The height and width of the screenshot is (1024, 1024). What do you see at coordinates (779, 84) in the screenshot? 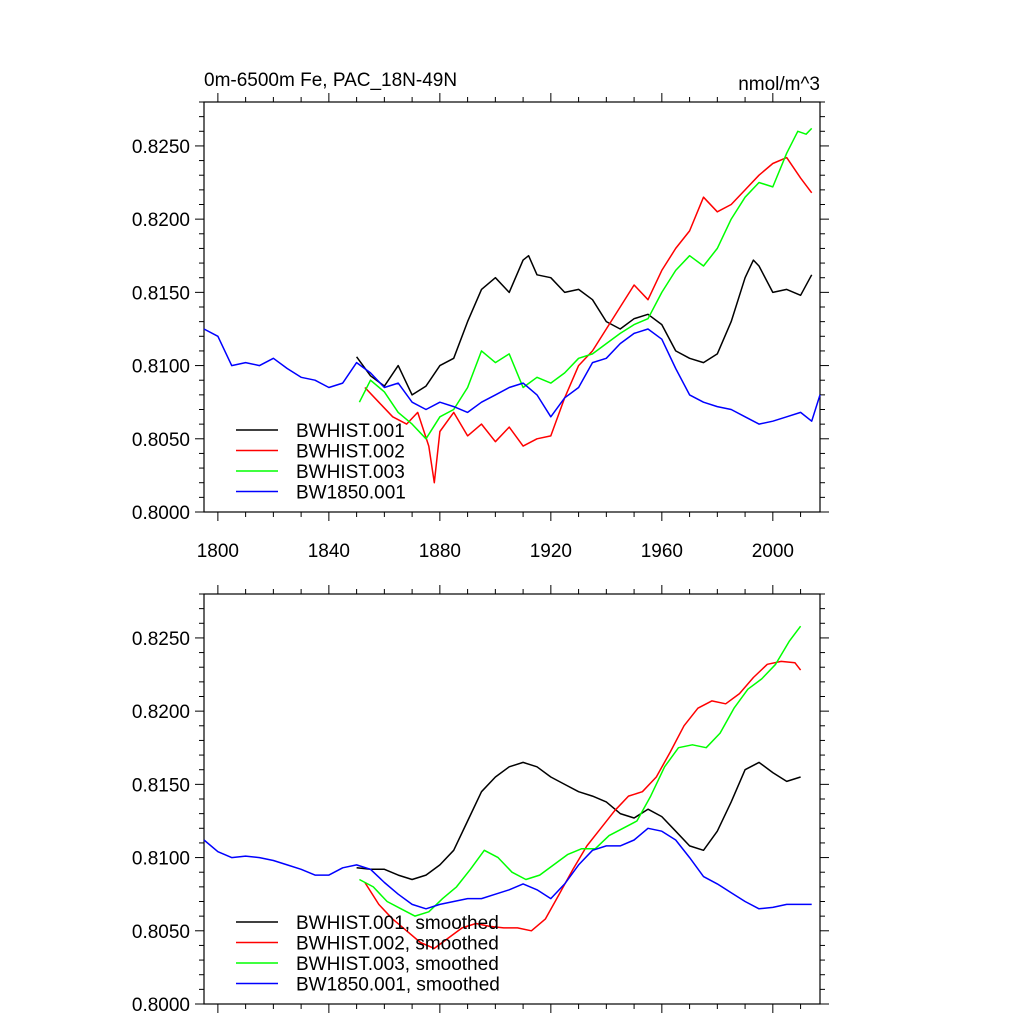
I see `units-label: nmol/m^3` at bounding box center [779, 84].